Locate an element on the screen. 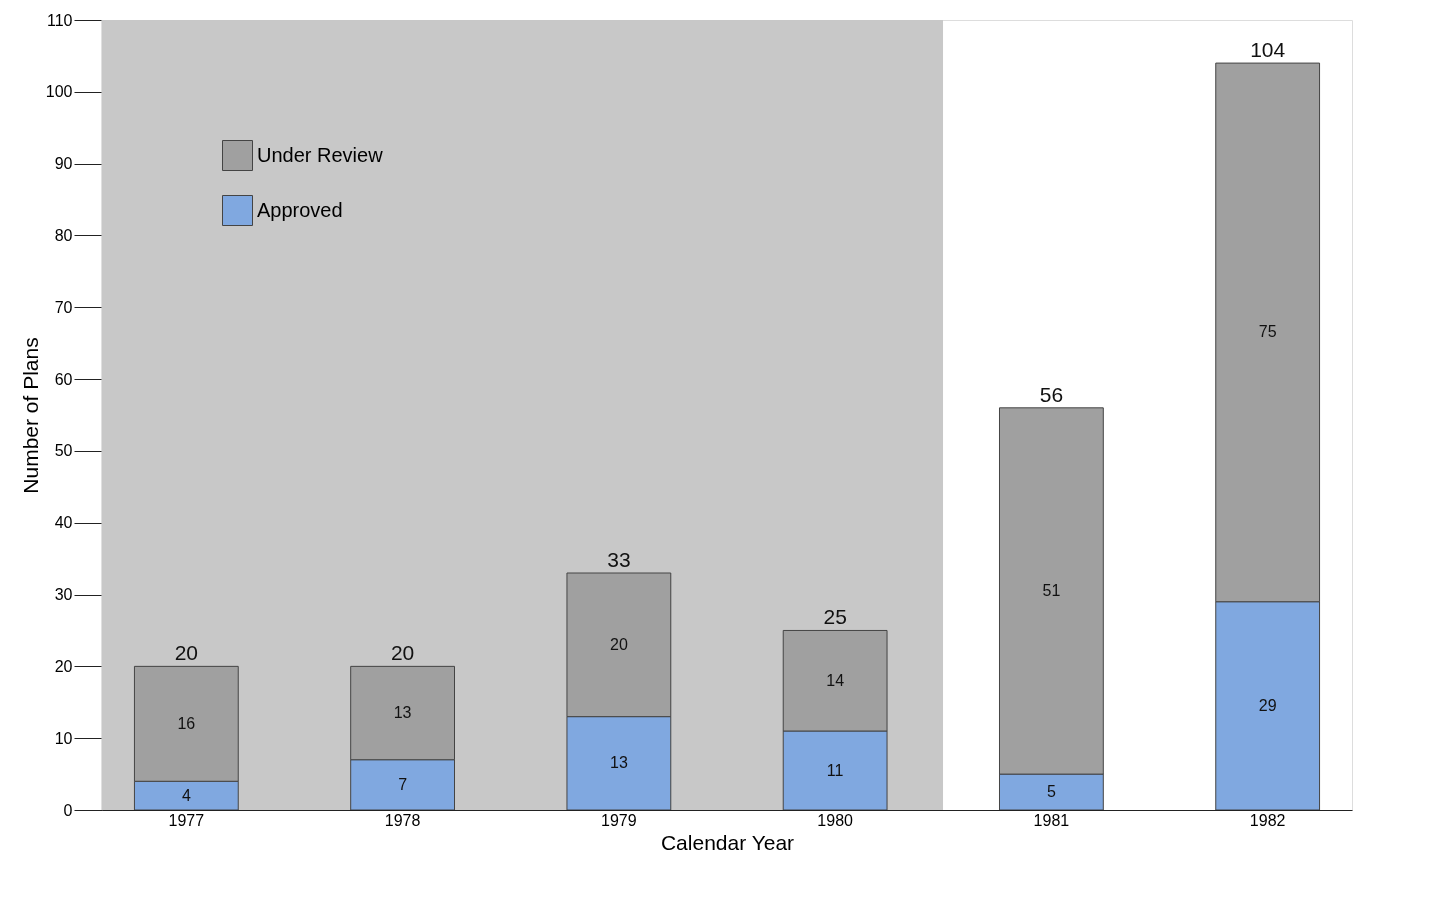  y-tick-label: 60 is located at coordinates (63, 379).